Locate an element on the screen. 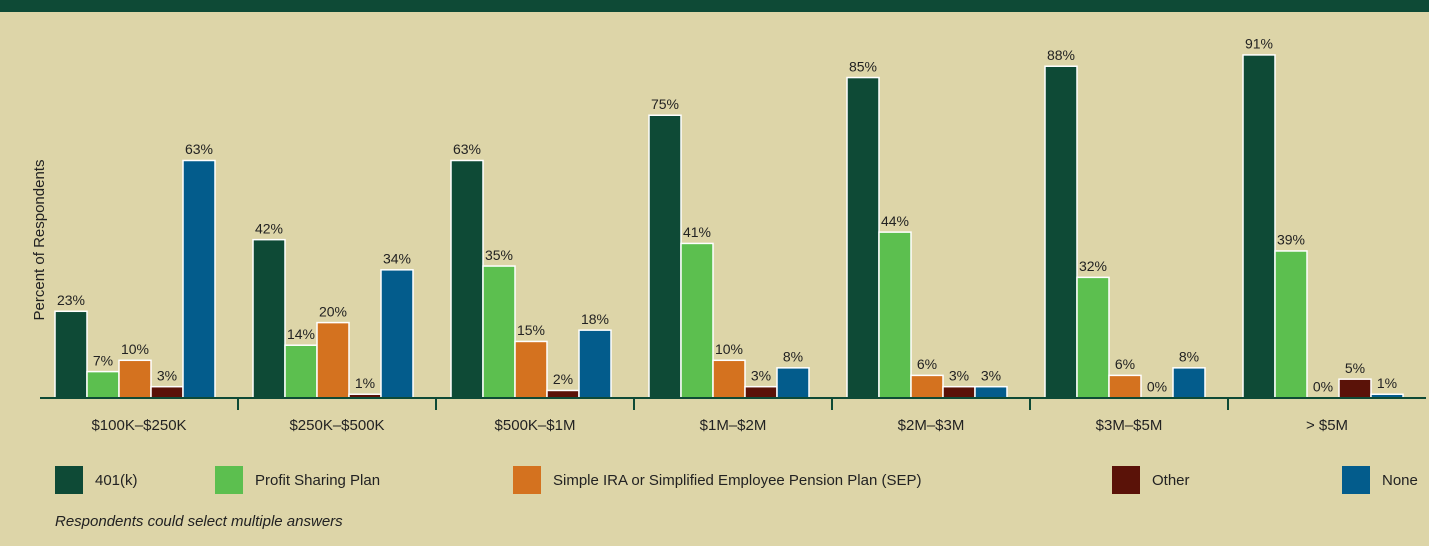 The image size is (1429, 546). x-tick-label: $100K–$250K is located at coordinates (138, 425).